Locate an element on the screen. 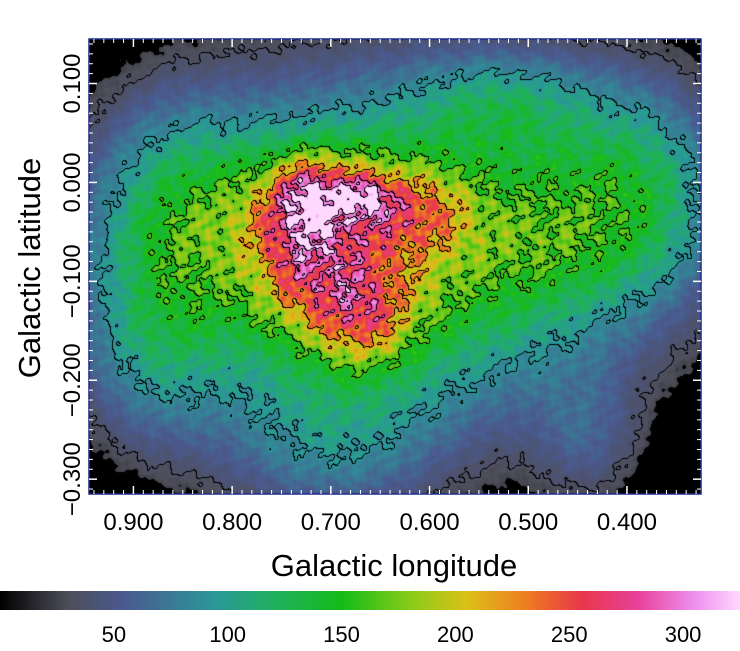 Image resolution: width=740 pixels, height=651 pixels. x-tick-label: 0.500 is located at coordinates (528, 522).